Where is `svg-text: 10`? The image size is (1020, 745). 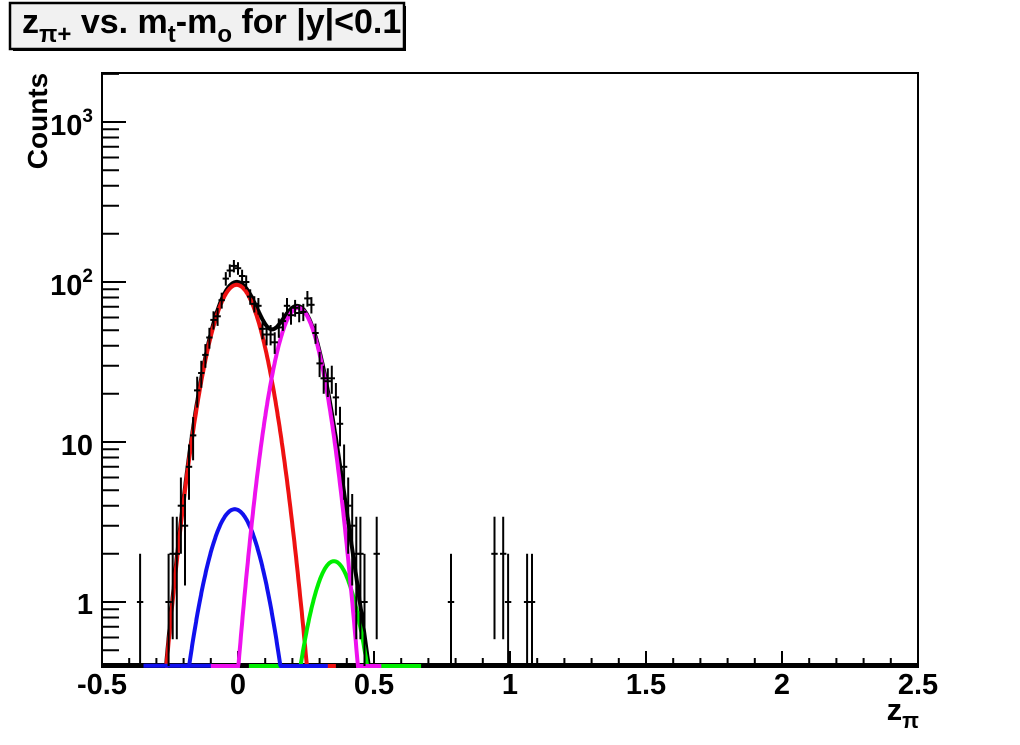 svg-text: 10 is located at coordinates (77, 446).